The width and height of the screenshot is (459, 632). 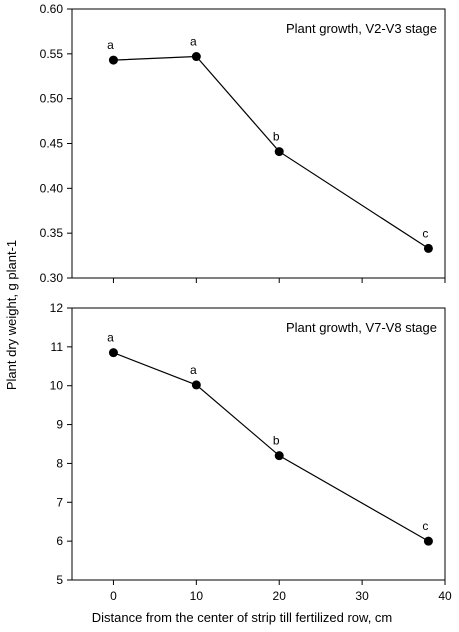 I want to click on top-y-tick-label: 0.60, so click(x=52, y=9).